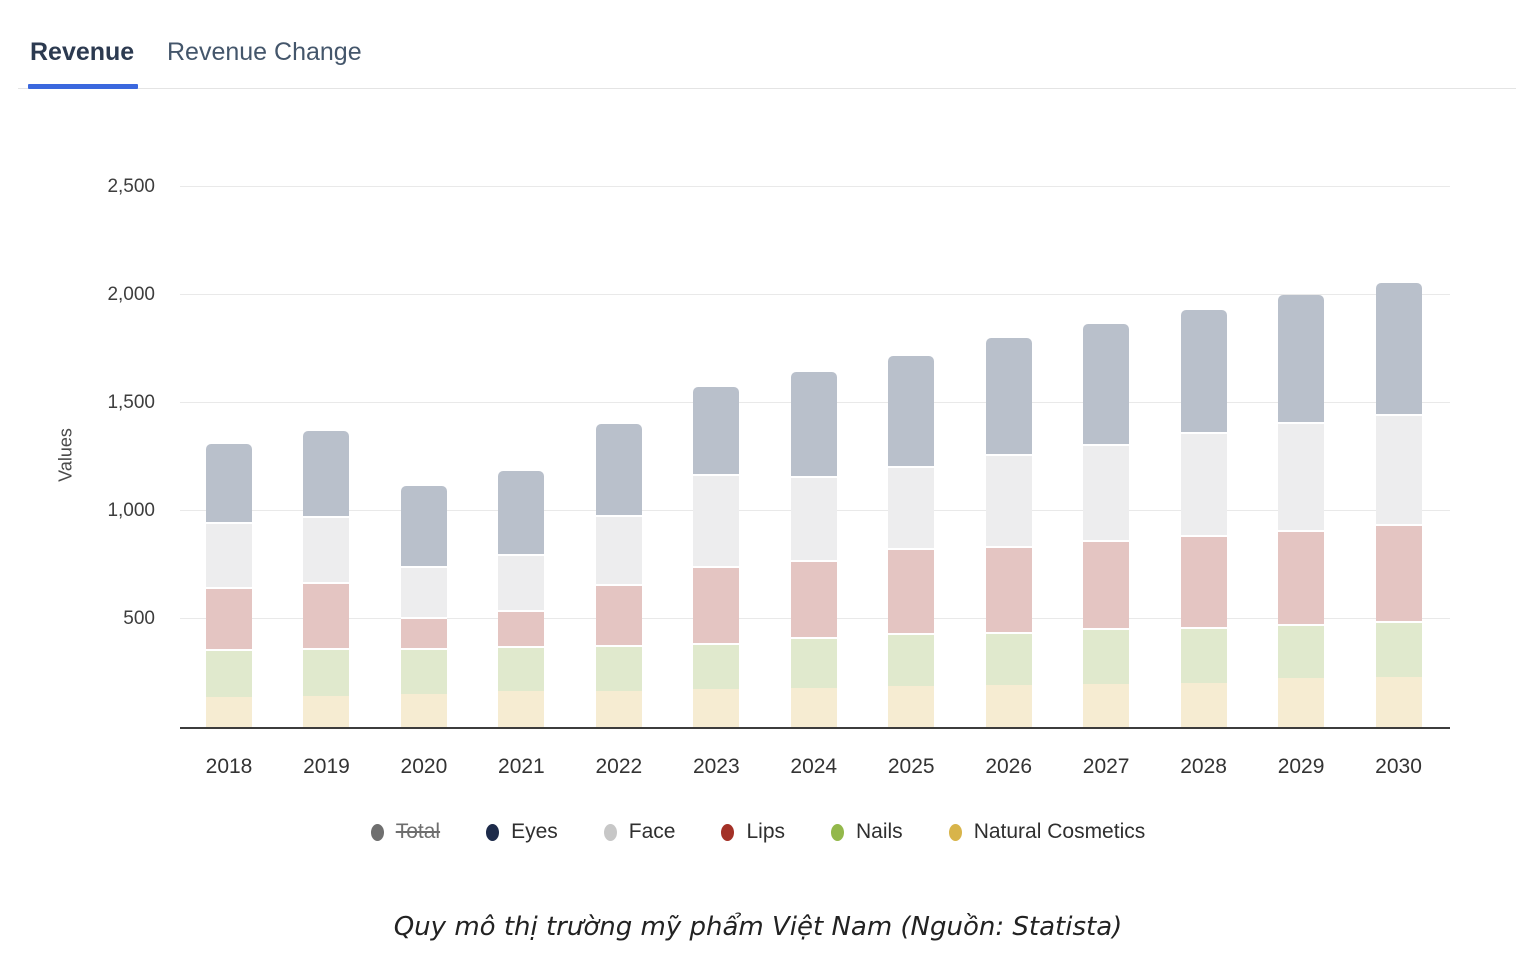 The width and height of the screenshot is (1516, 970). Describe the element at coordinates (813, 663) in the screenshot. I see `bar-segment-nails-2024` at that location.